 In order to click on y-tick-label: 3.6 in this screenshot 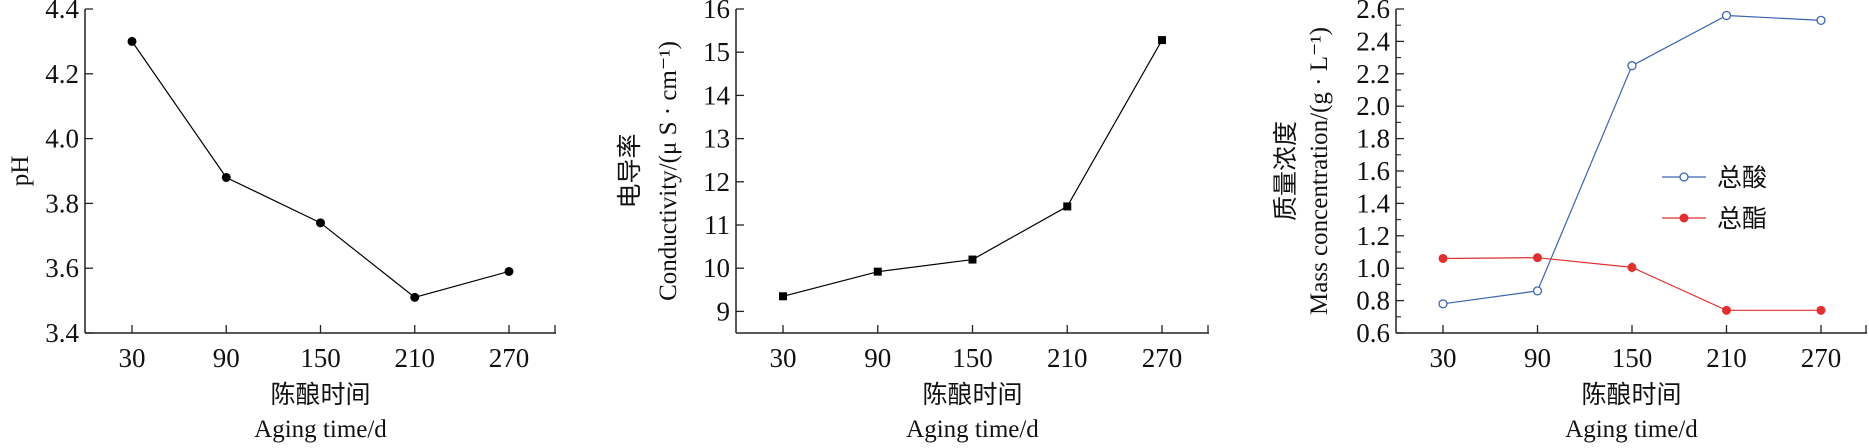, I will do `click(62, 268)`.